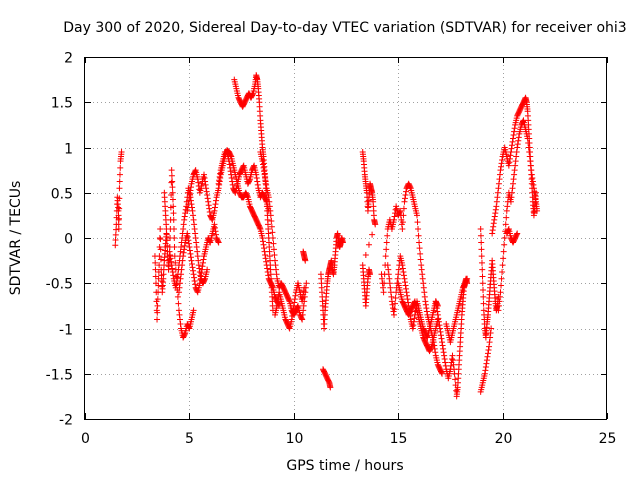  I want to click on x-tick-label: 5, so click(189, 439).